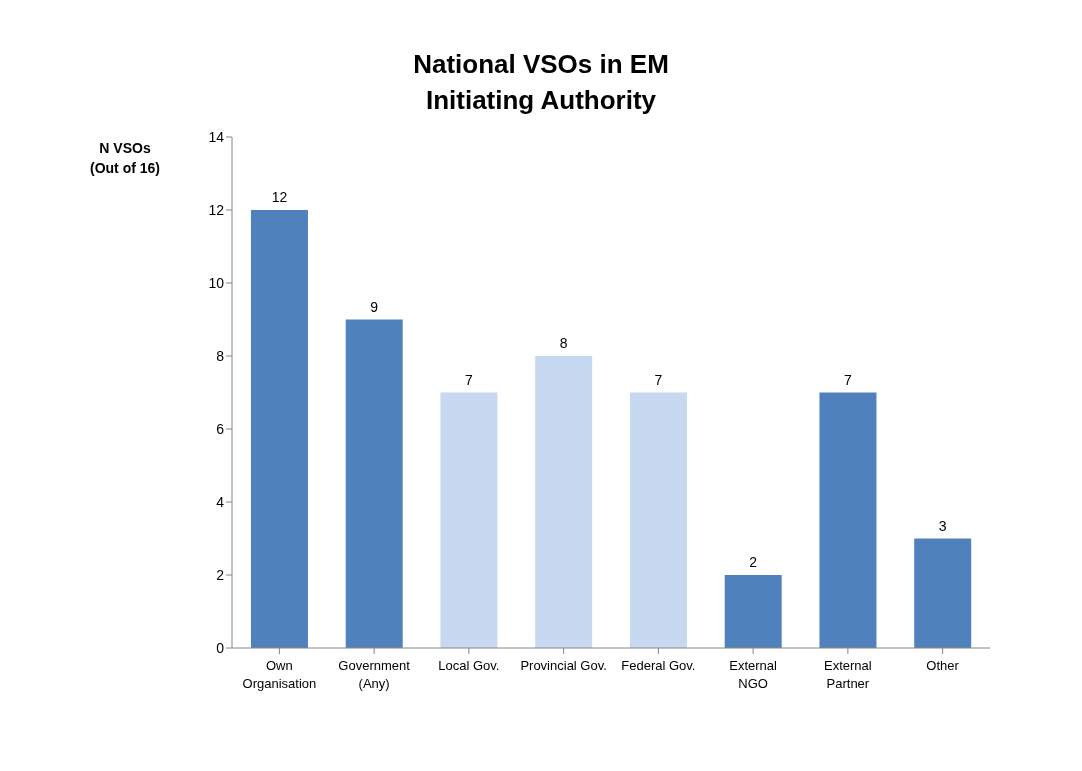 The width and height of the screenshot is (1082, 771). What do you see at coordinates (220, 574) in the screenshot?
I see `y-tick-label: 2` at bounding box center [220, 574].